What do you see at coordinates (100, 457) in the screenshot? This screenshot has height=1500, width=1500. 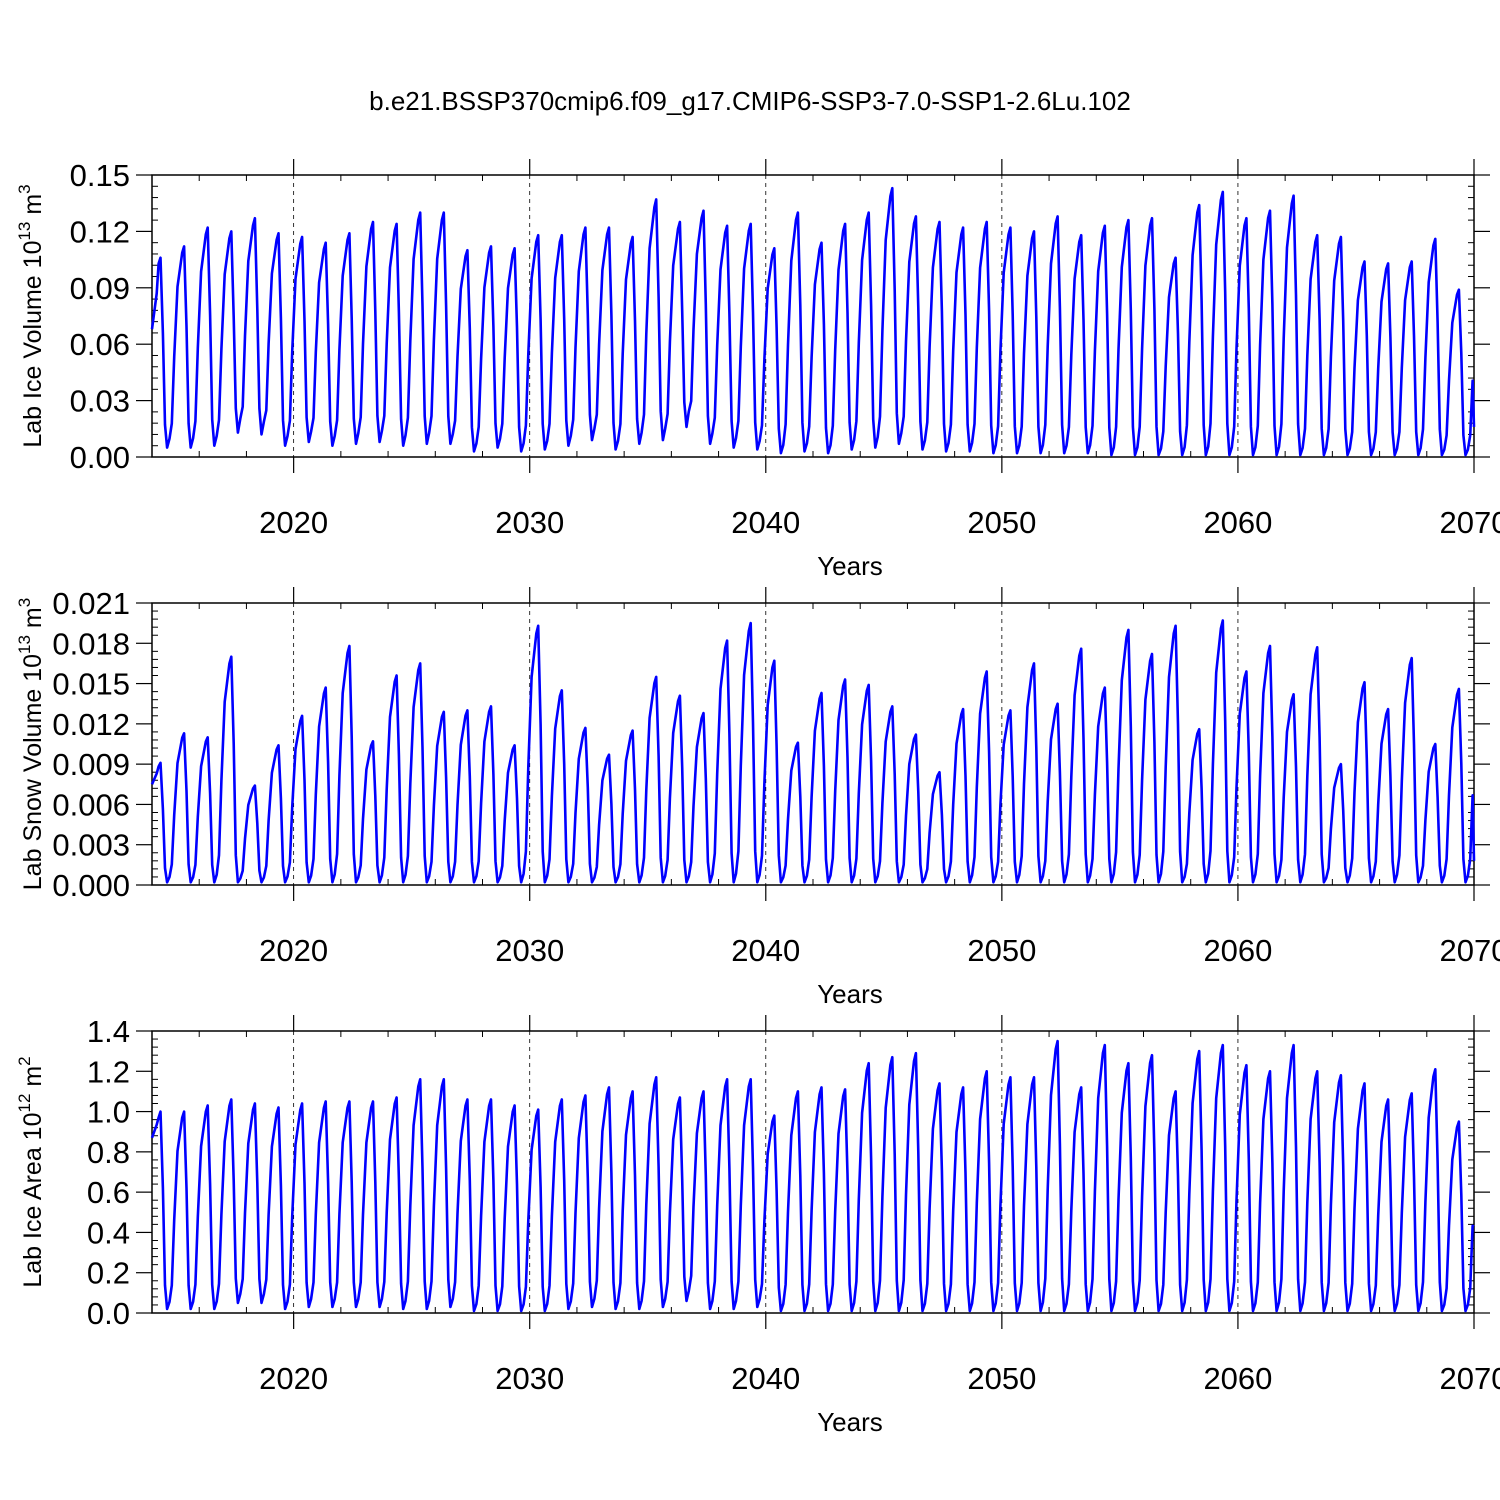 I see `y-tick-label: 0.00` at bounding box center [100, 457].